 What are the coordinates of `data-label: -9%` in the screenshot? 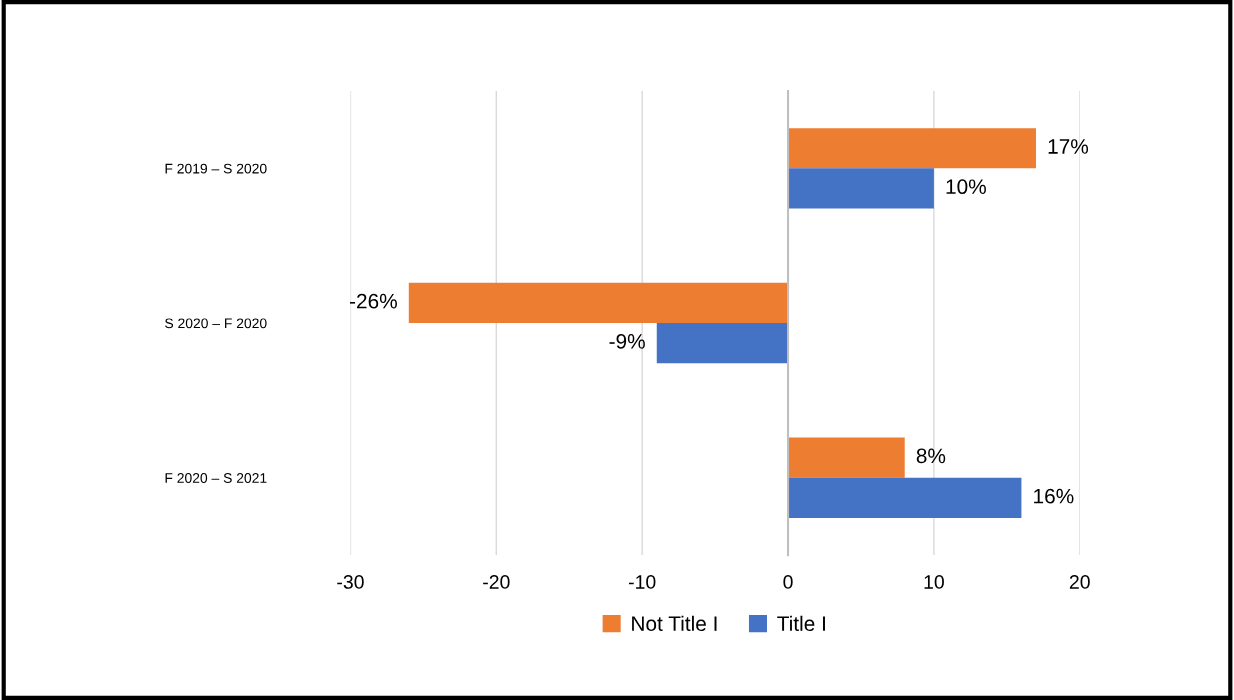 It's located at (627, 341).